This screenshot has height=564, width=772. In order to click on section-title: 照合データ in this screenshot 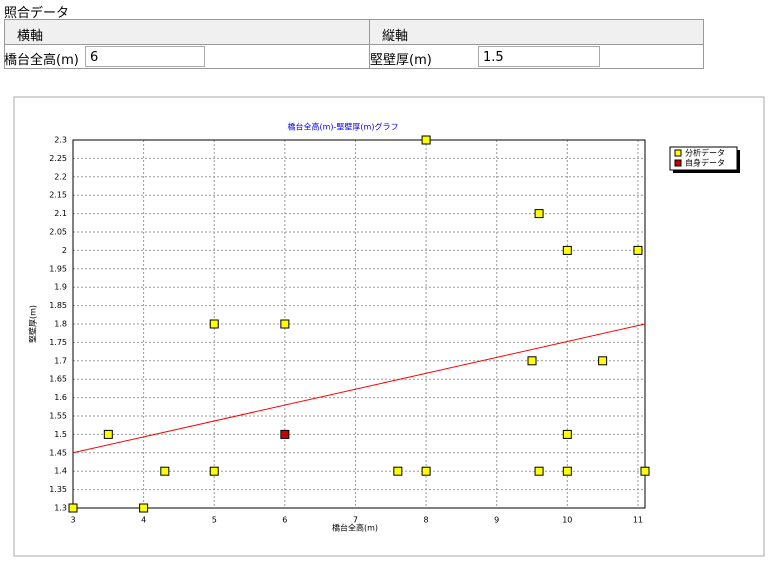, I will do `click(37, 13)`.